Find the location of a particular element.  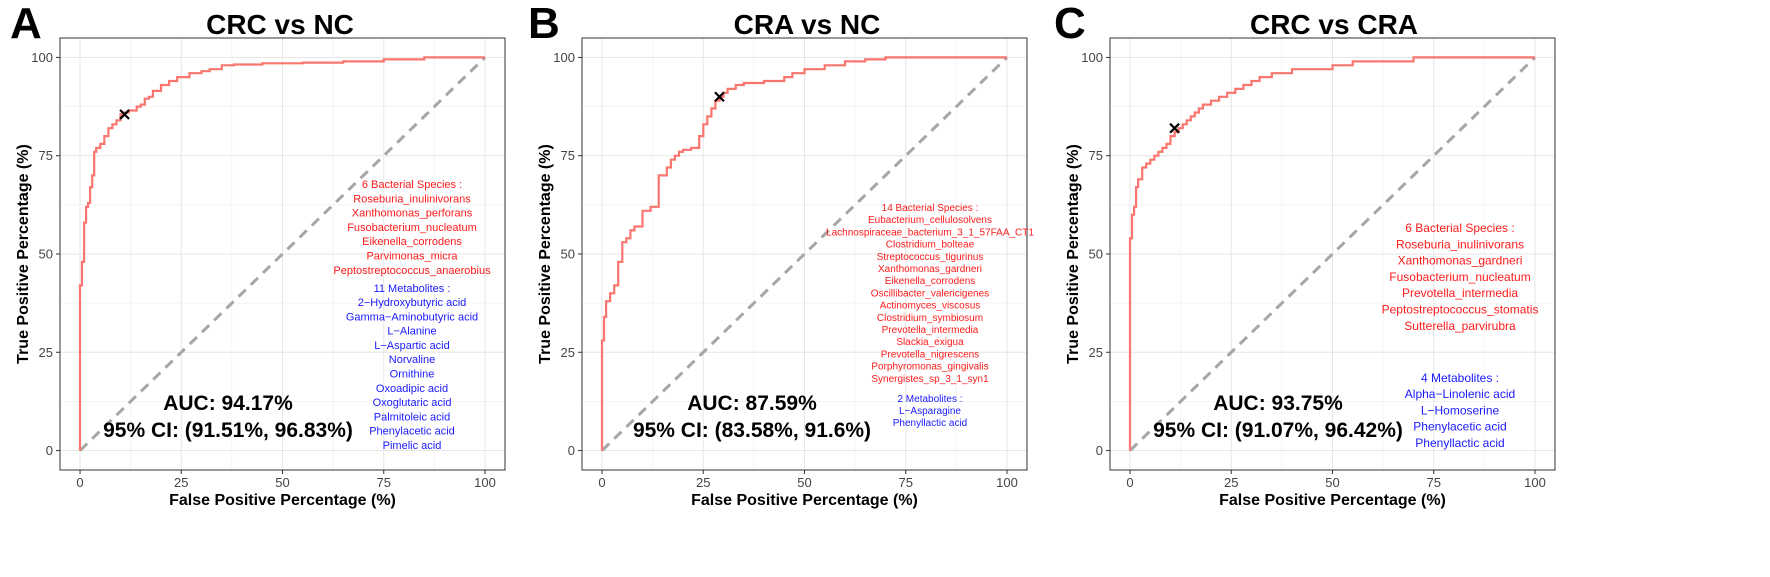

metabolites-header: 2 Metabolites : is located at coordinates (929, 399).